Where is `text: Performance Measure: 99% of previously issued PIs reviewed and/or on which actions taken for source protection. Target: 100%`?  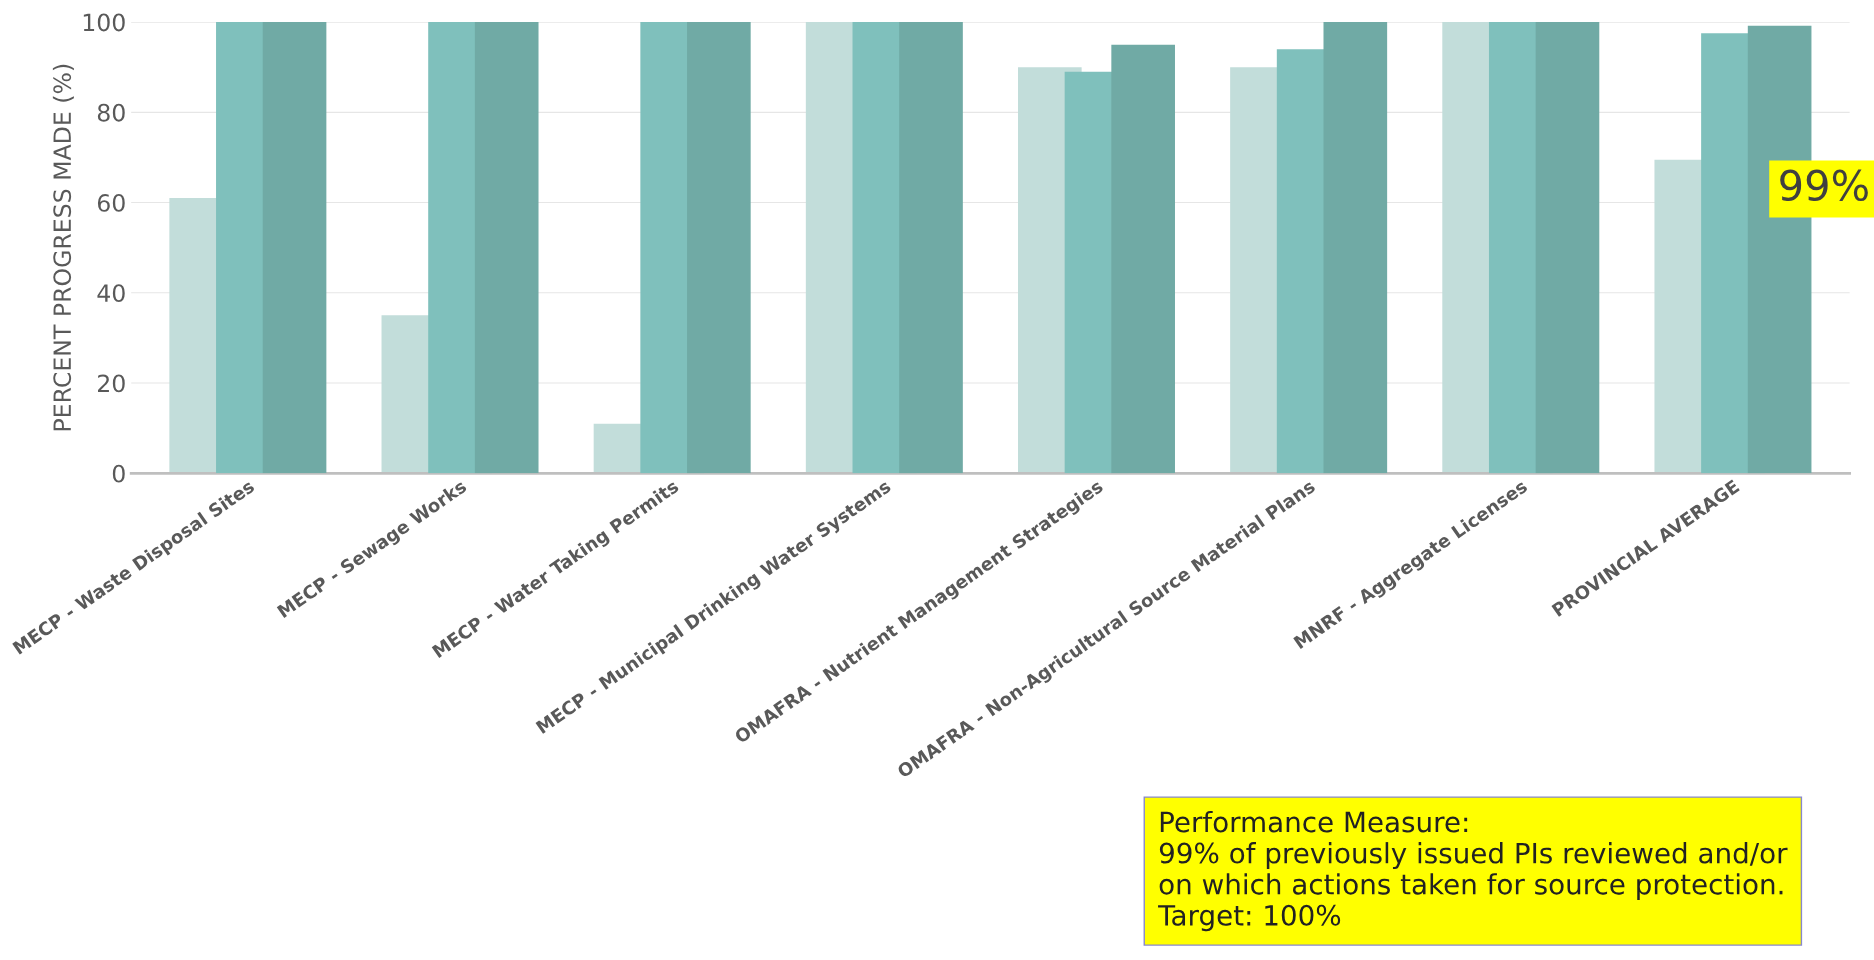
text: Performance Measure: 99% of previously issued PIs reviewed and/or on which actions taken for source protection. Target: 100% is located at coordinates (1473, 871).